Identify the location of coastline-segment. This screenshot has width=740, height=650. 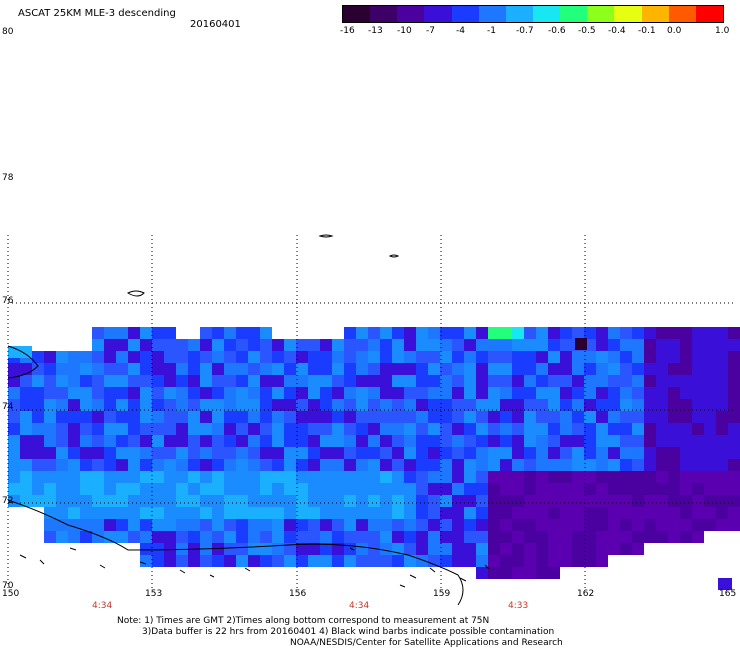
(135, 293).